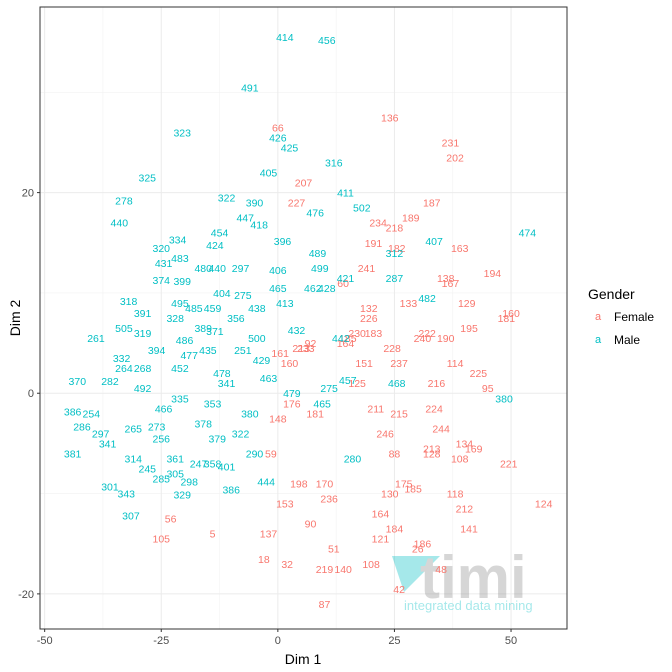  What do you see at coordinates (346, 344) in the screenshot?
I see `data-point-label: 164` at bounding box center [346, 344].